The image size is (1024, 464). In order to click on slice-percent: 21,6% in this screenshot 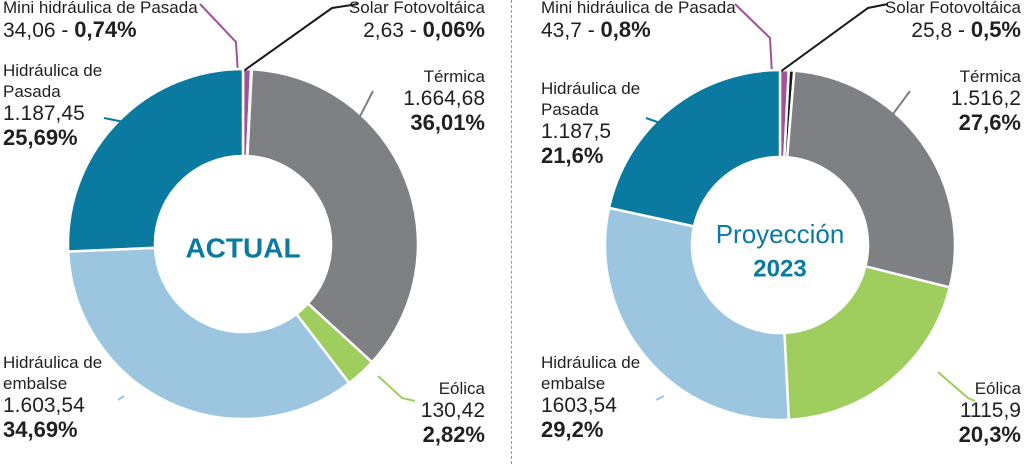, I will do `click(572, 155)`.